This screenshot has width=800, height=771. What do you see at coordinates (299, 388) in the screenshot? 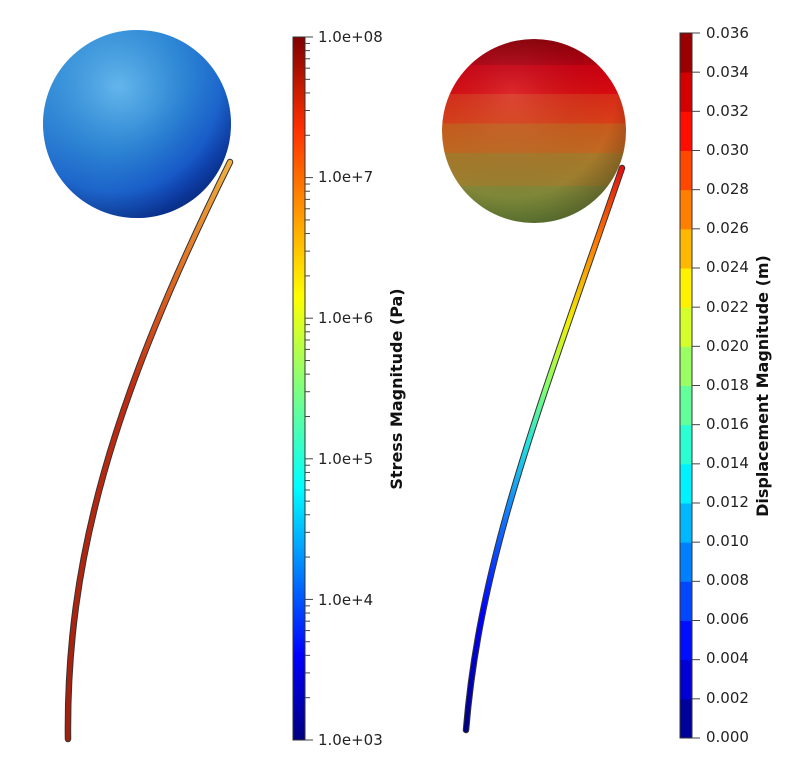
I see `stress-colorbar-bar` at bounding box center [299, 388].